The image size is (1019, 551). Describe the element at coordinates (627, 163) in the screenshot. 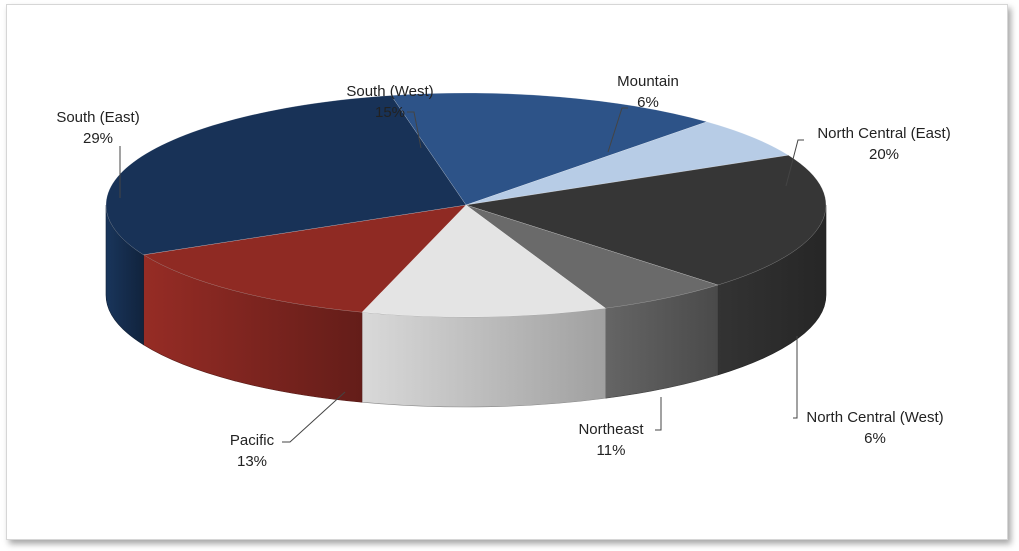

I see `pie-slice-mountain` at that location.